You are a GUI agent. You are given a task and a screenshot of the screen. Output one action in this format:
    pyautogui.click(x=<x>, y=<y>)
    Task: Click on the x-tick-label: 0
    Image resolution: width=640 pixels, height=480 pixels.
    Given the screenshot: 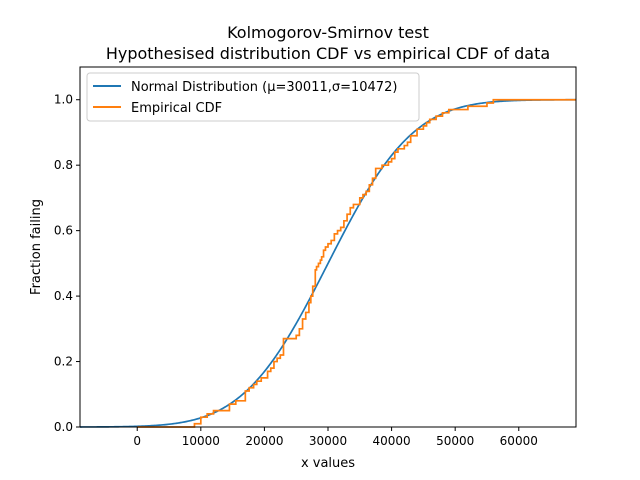 What is the action you would take?
    pyautogui.click(x=137, y=441)
    